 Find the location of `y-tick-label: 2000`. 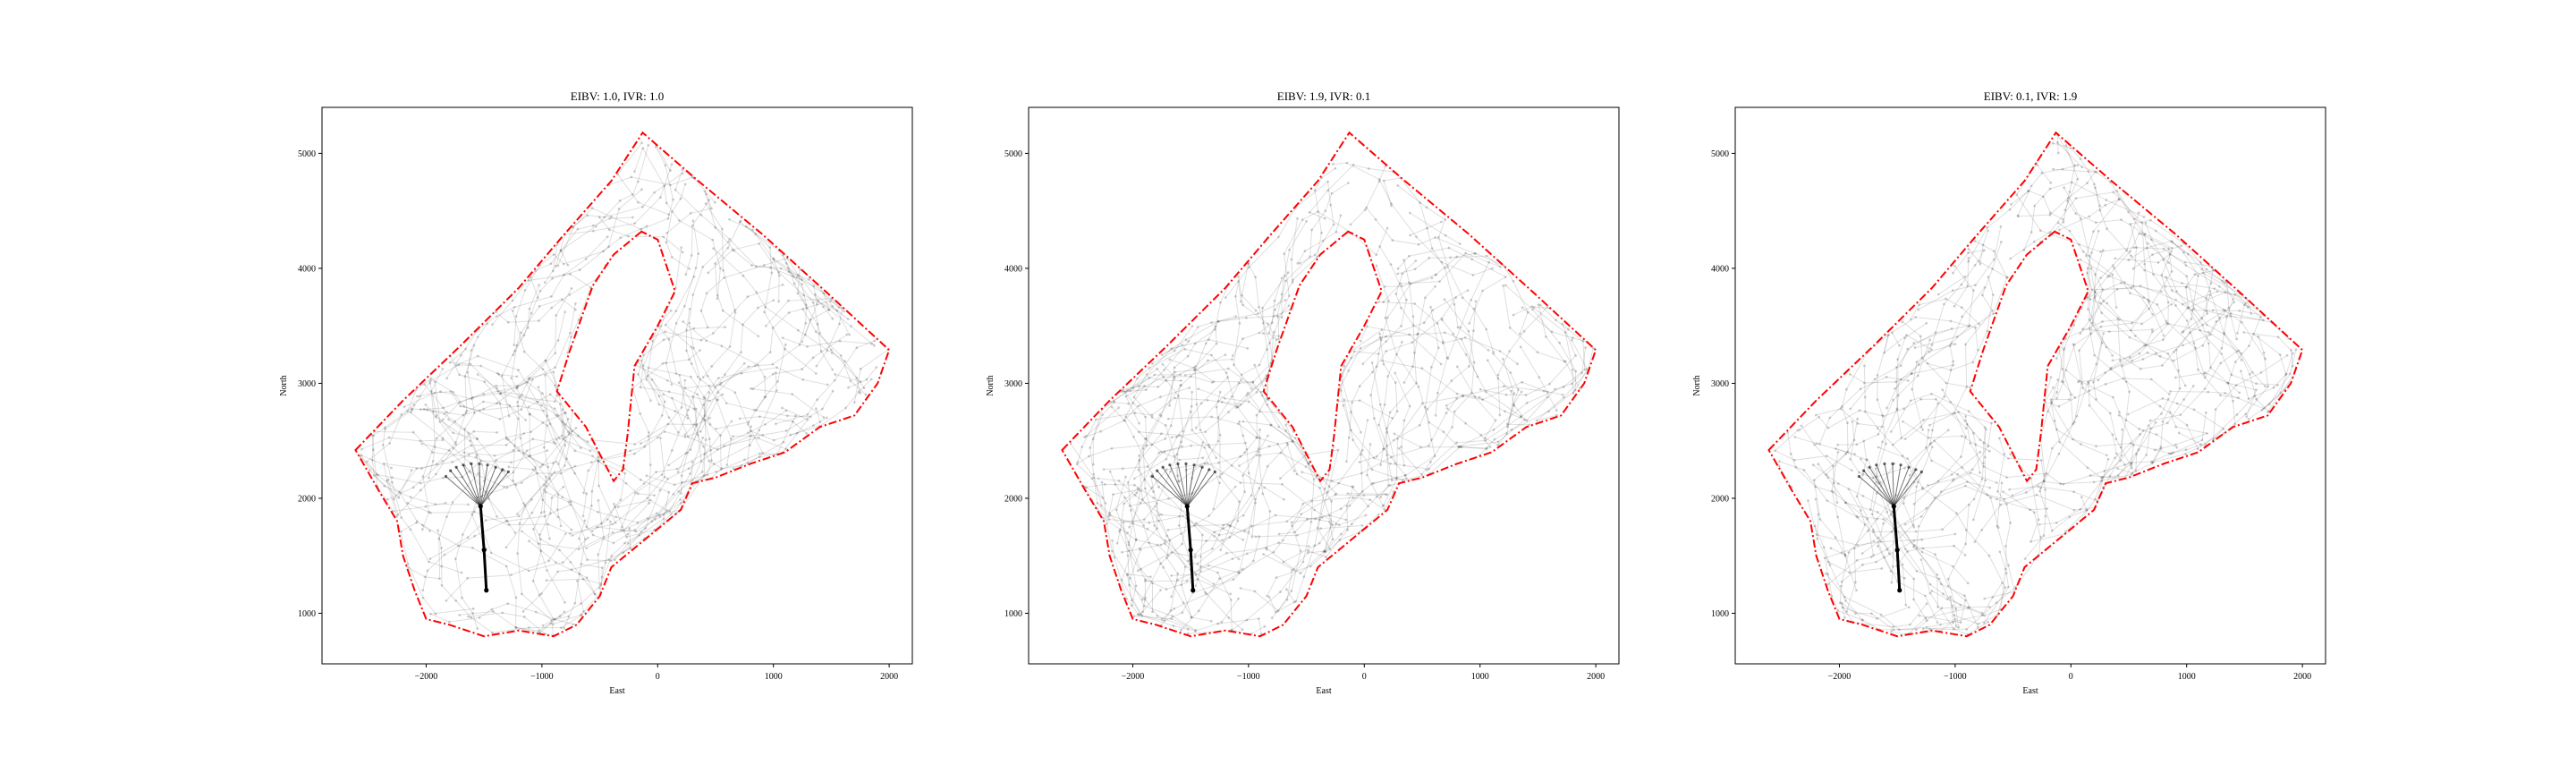

y-tick-label: 2000 is located at coordinates (1720, 499).